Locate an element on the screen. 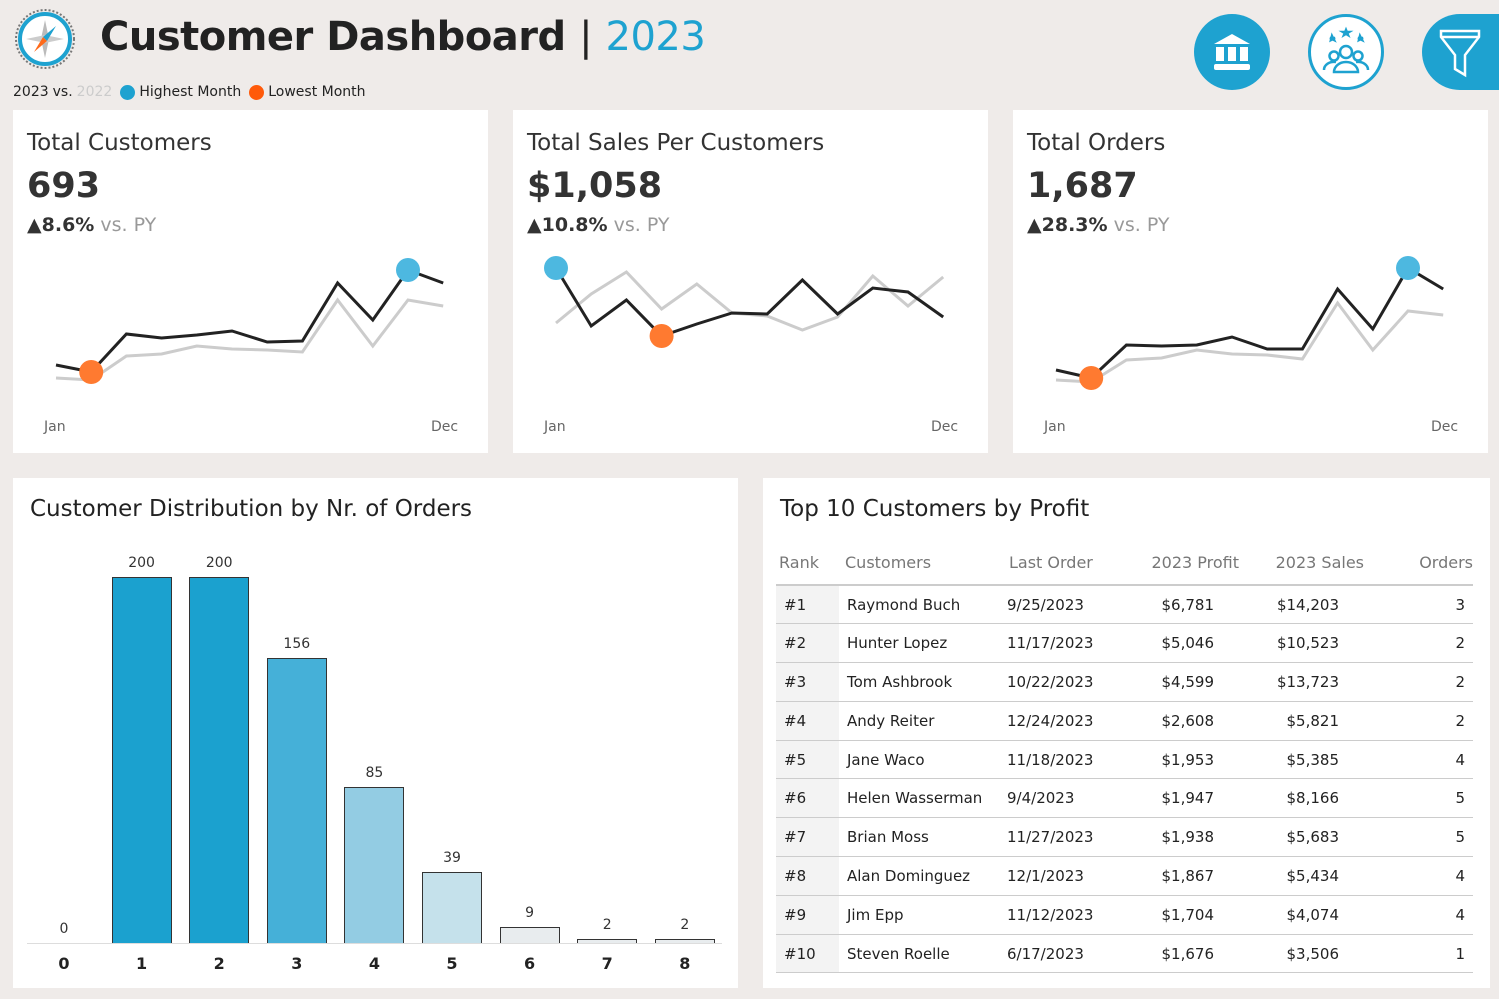 Image resolution: width=1499 pixels, height=999 pixels. compass-logo is located at coordinates (45, 39).